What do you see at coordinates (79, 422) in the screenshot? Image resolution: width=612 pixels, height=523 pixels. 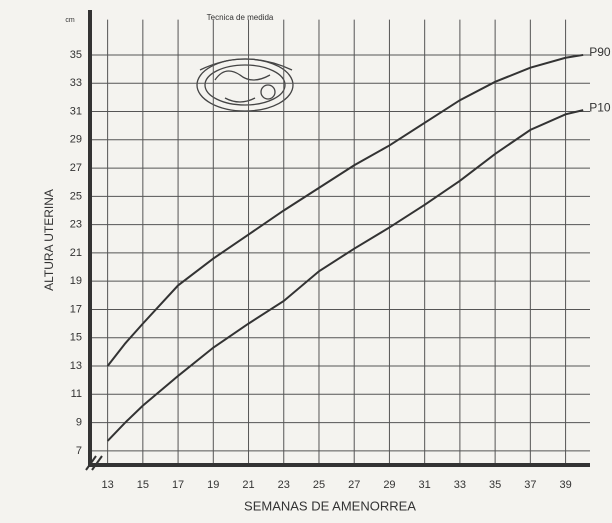 I see `y-tick-label: 9` at bounding box center [79, 422].